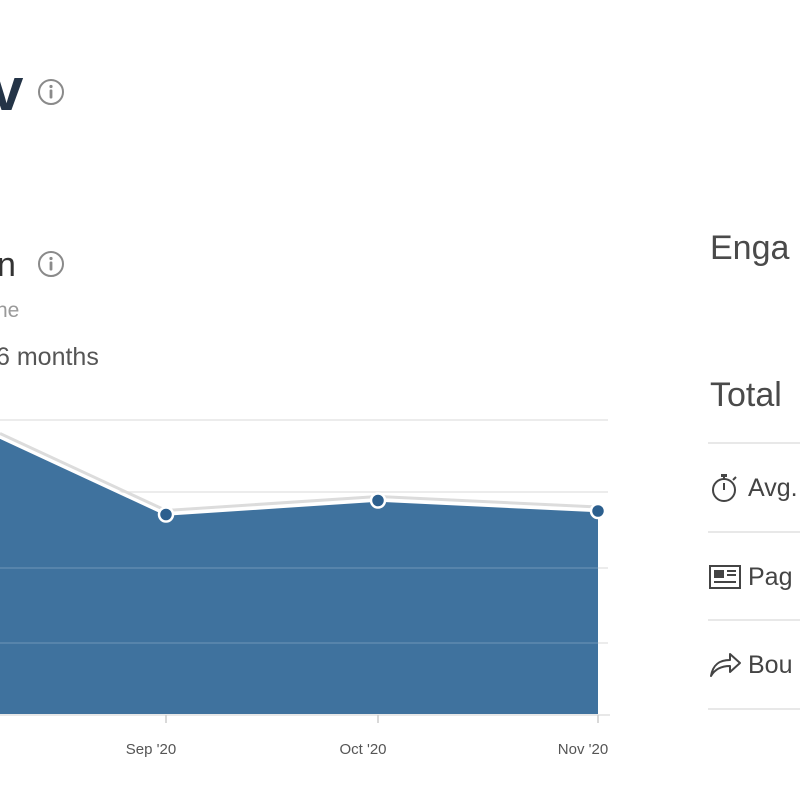 This screenshot has width=800, height=800. What do you see at coordinates (51, 92) in the screenshot?
I see `info-icon` at bounding box center [51, 92].